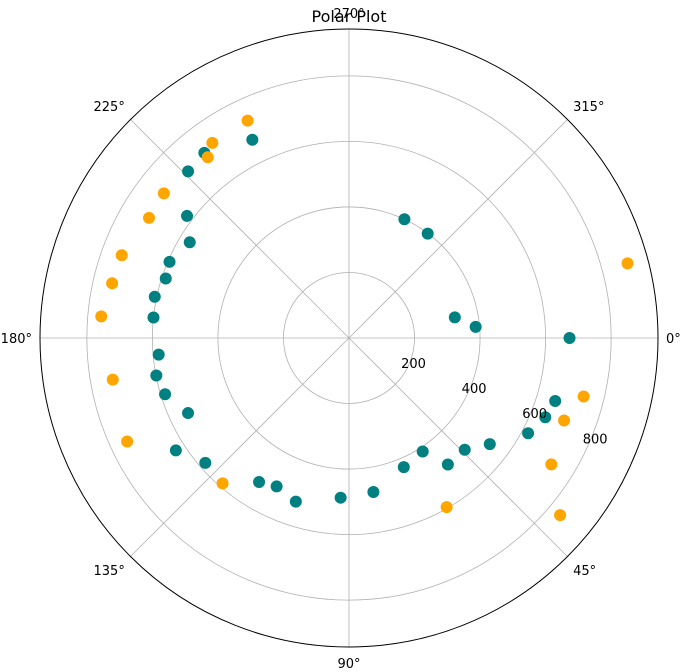 Image resolution: width=700 pixels, height=672 pixels. I want to click on r-tick-label: 600, so click(534, 414).